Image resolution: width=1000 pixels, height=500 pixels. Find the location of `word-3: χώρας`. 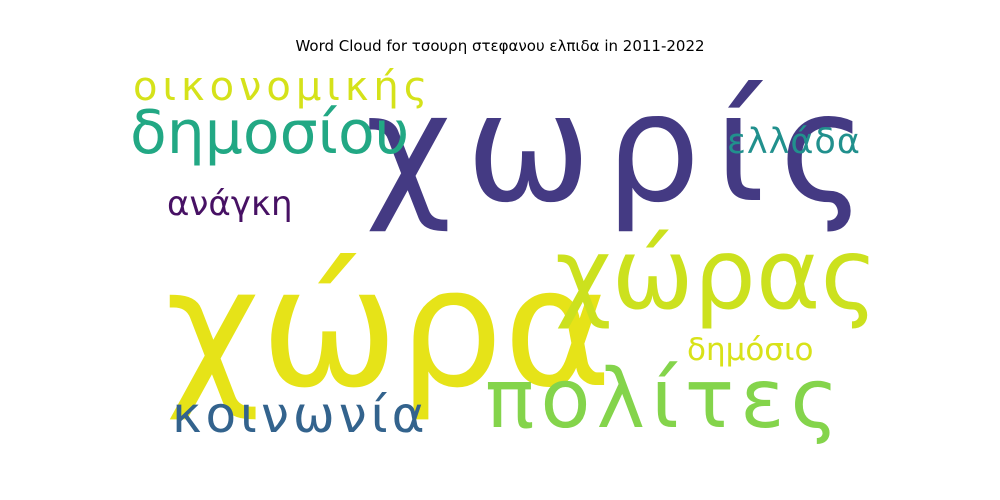

word-3: χώρας is located at coordinates (716, 275).